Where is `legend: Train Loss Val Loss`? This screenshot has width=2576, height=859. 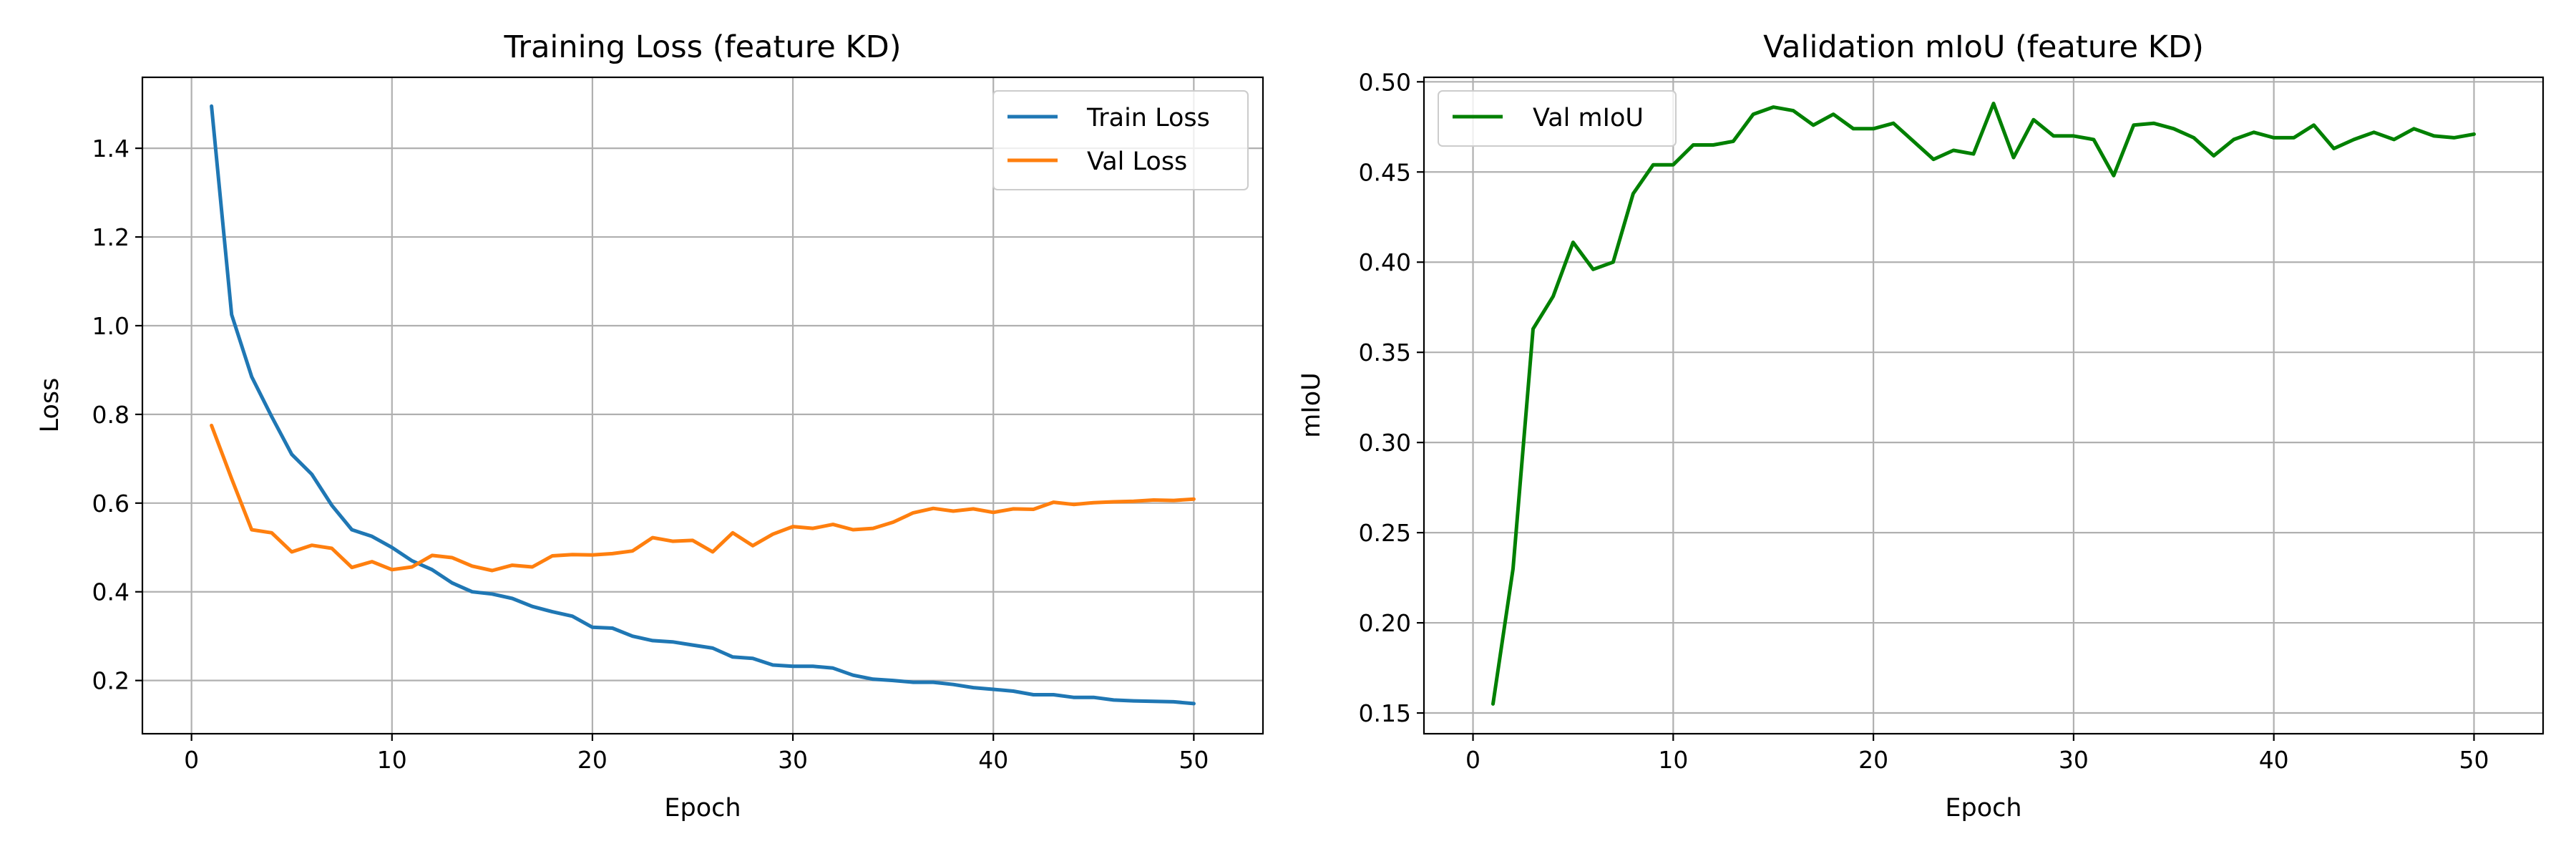
legend: Train Loss Val Loss is located at coordinates (1120, 140).